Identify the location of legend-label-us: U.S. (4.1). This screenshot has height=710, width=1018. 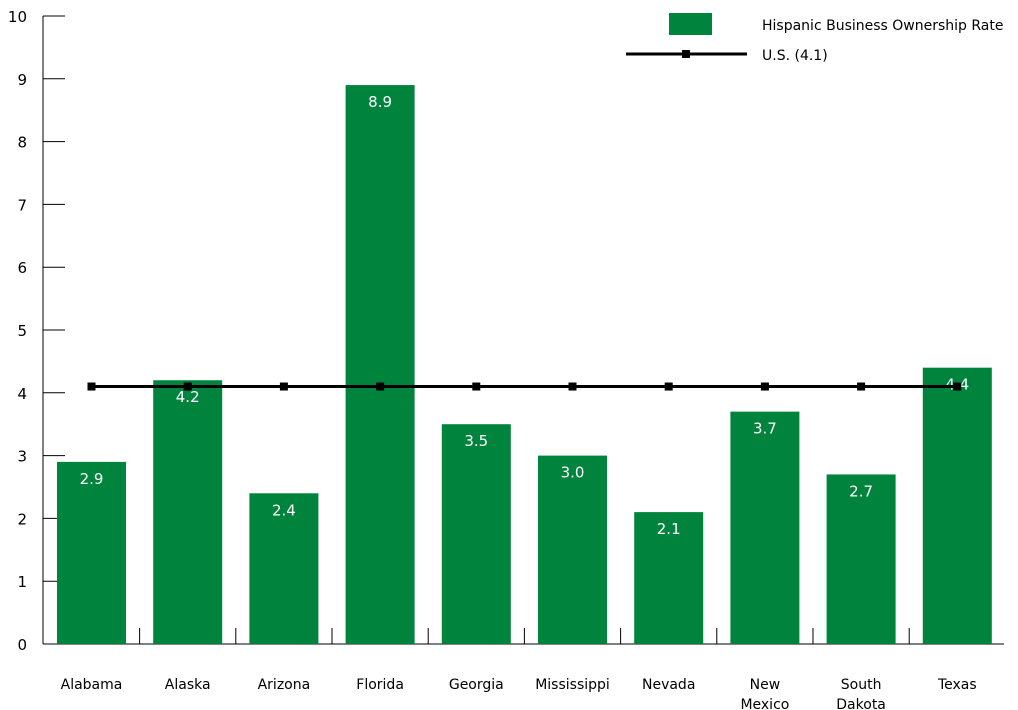
(795, 56).